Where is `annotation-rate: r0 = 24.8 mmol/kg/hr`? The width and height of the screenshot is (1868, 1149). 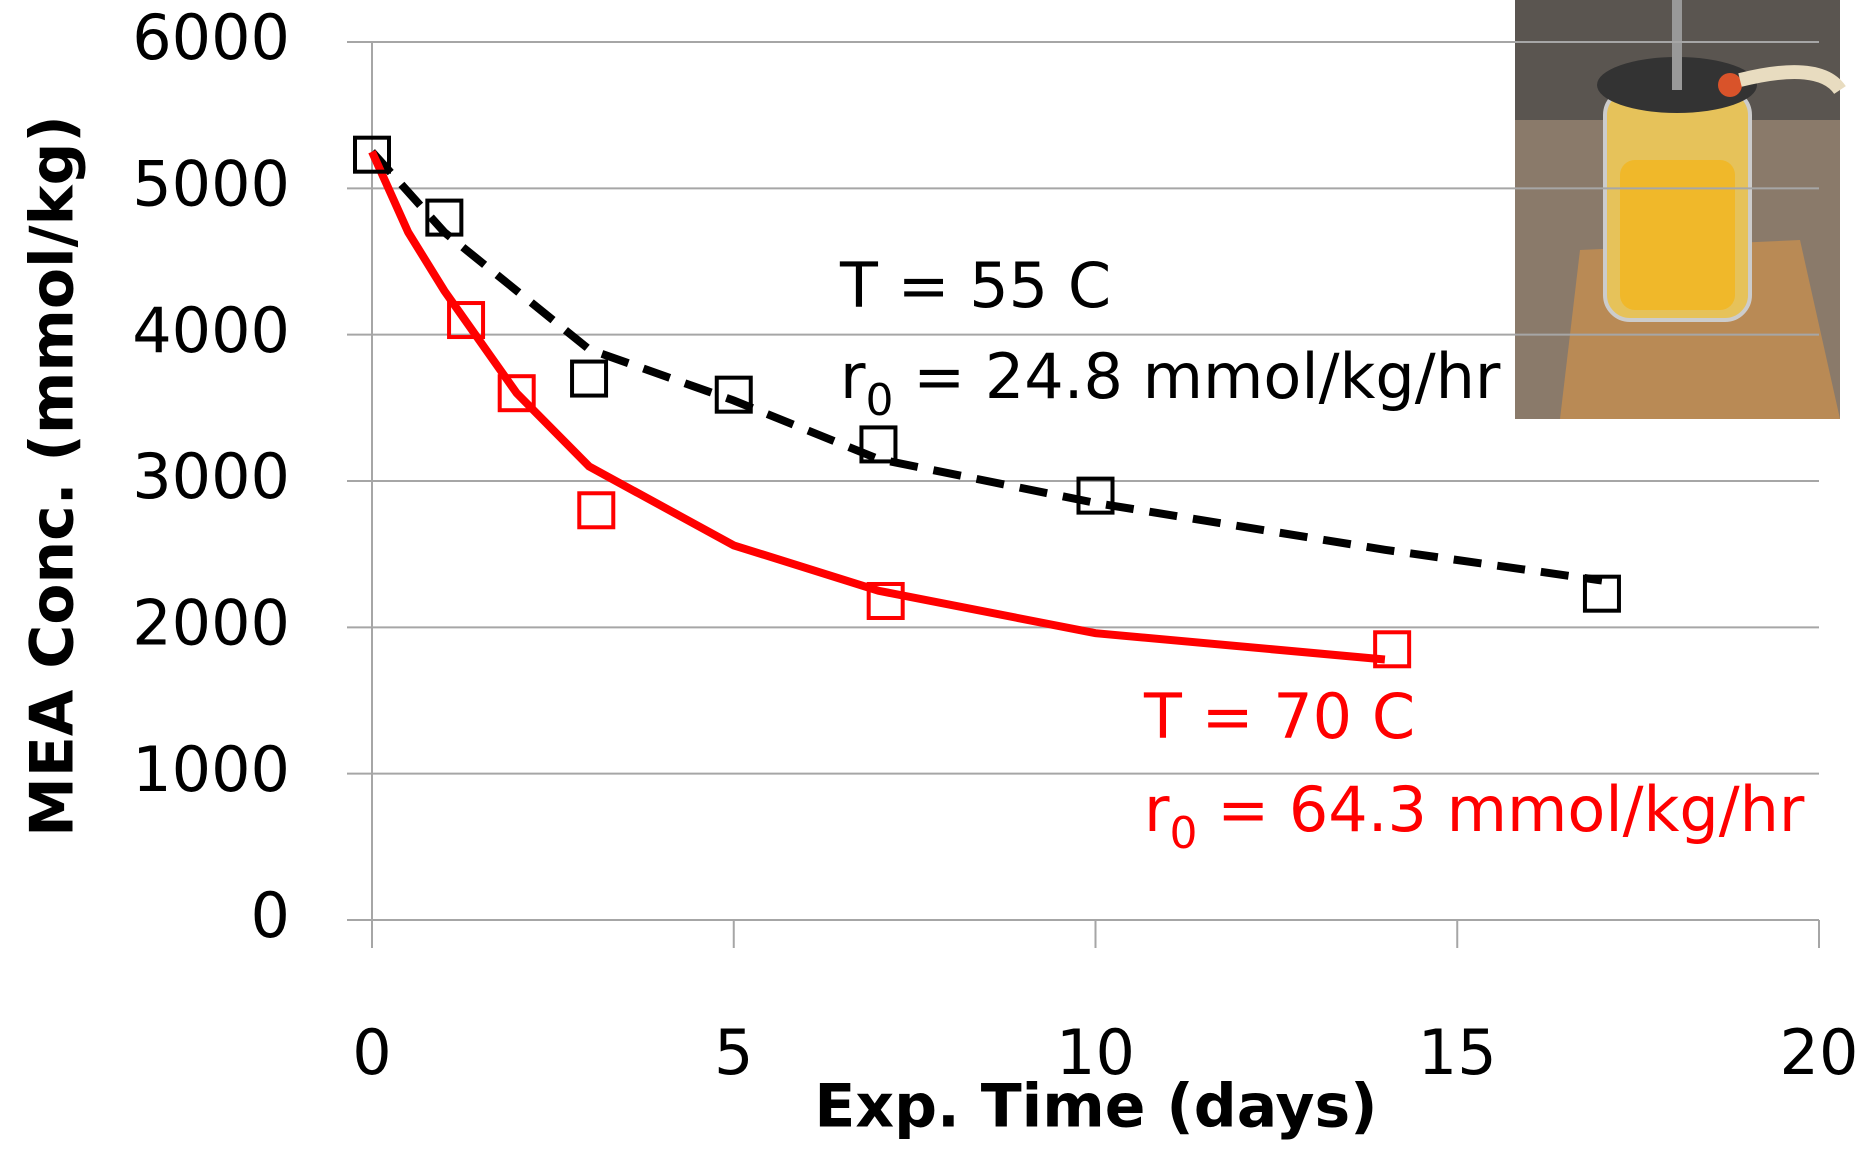 annotation-rate: r0 = 24.8 mmol/kg/hr is located at coordinates (1170, 383).